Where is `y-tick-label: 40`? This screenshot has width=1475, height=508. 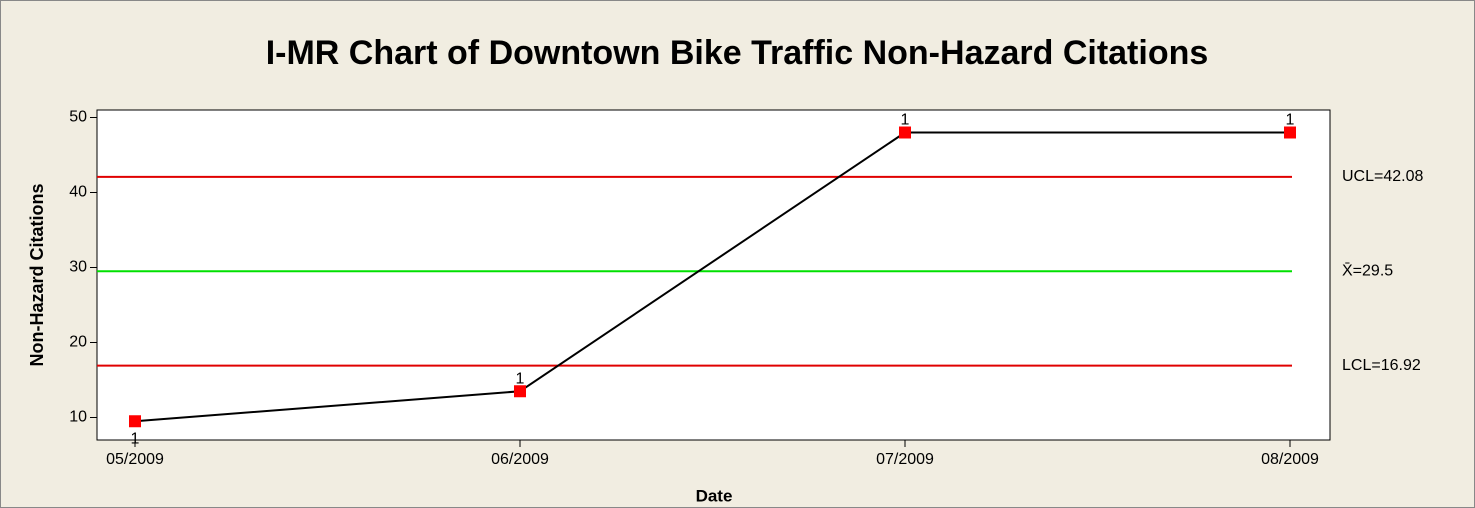
y-tick-label: 40 is located at coordinates (78, 192).